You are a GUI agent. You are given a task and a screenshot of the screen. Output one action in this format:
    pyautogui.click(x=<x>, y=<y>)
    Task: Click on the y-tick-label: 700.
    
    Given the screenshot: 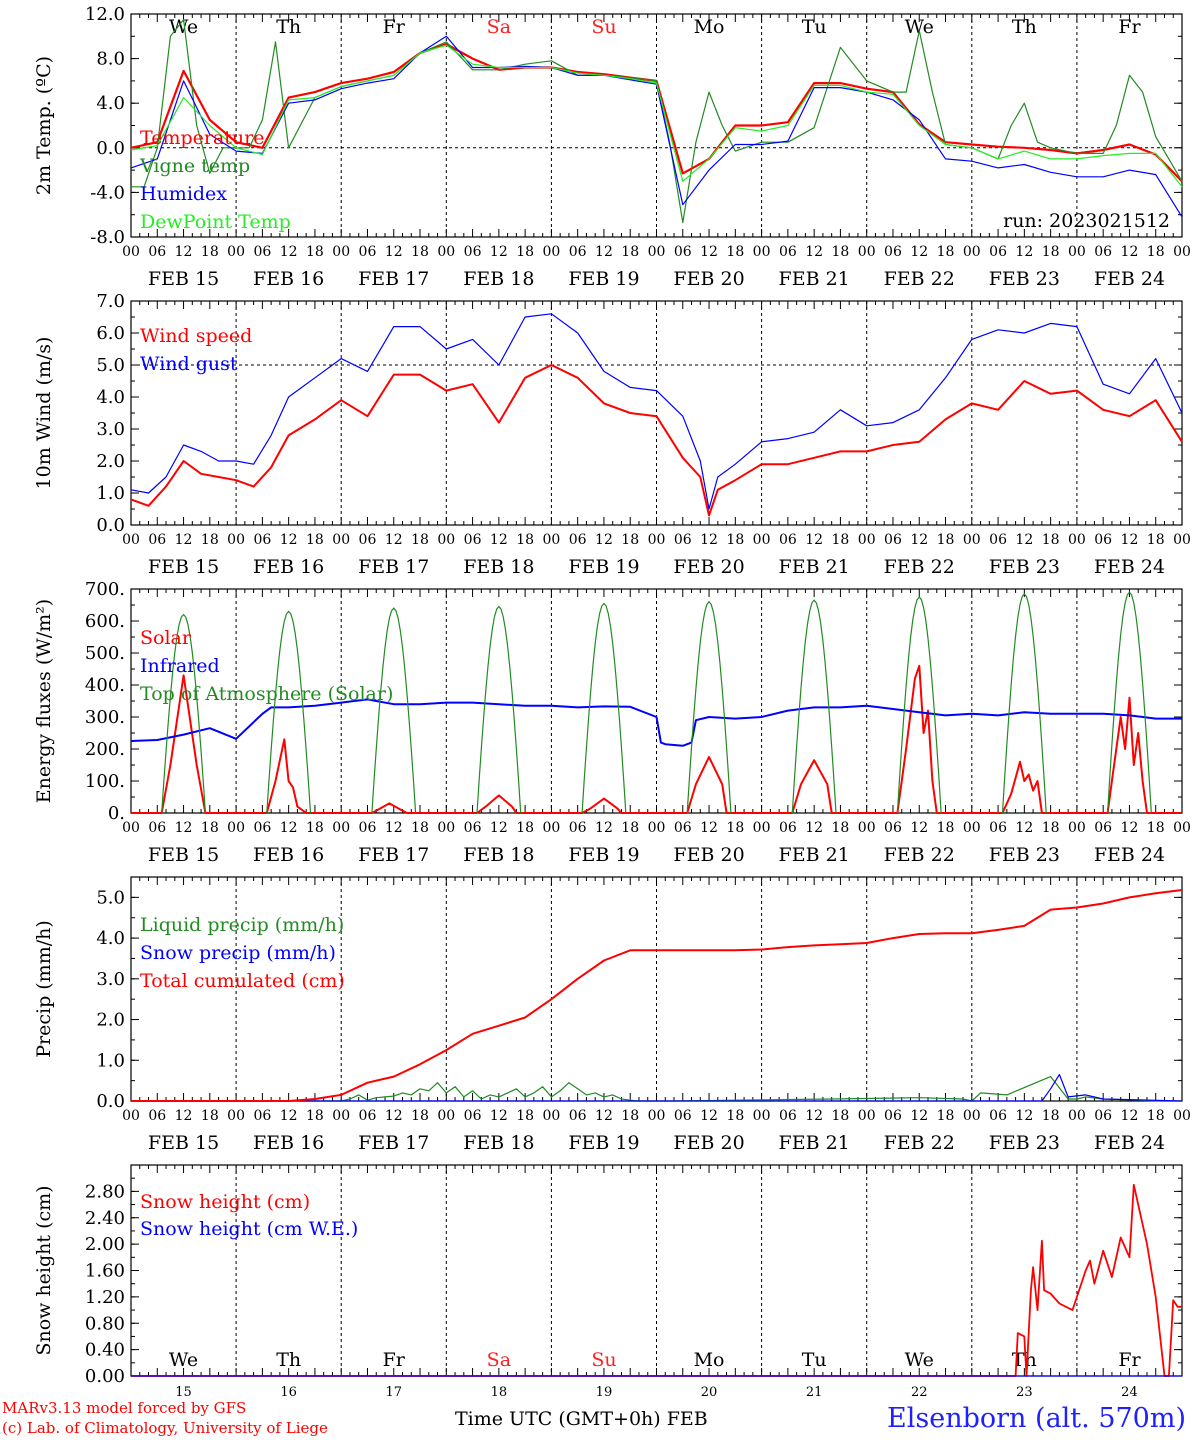 What is the action you would take?
    pyautogui.click(x=105, y=589)
    